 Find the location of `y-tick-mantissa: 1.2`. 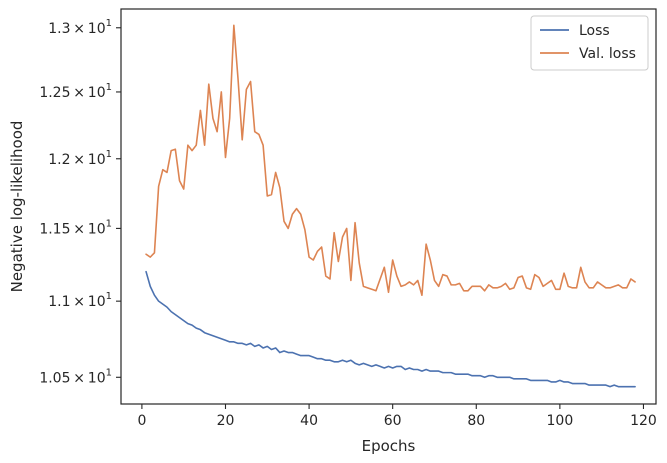

y-tick-mantissa: 1.2 is located at coordinates (59, 160).